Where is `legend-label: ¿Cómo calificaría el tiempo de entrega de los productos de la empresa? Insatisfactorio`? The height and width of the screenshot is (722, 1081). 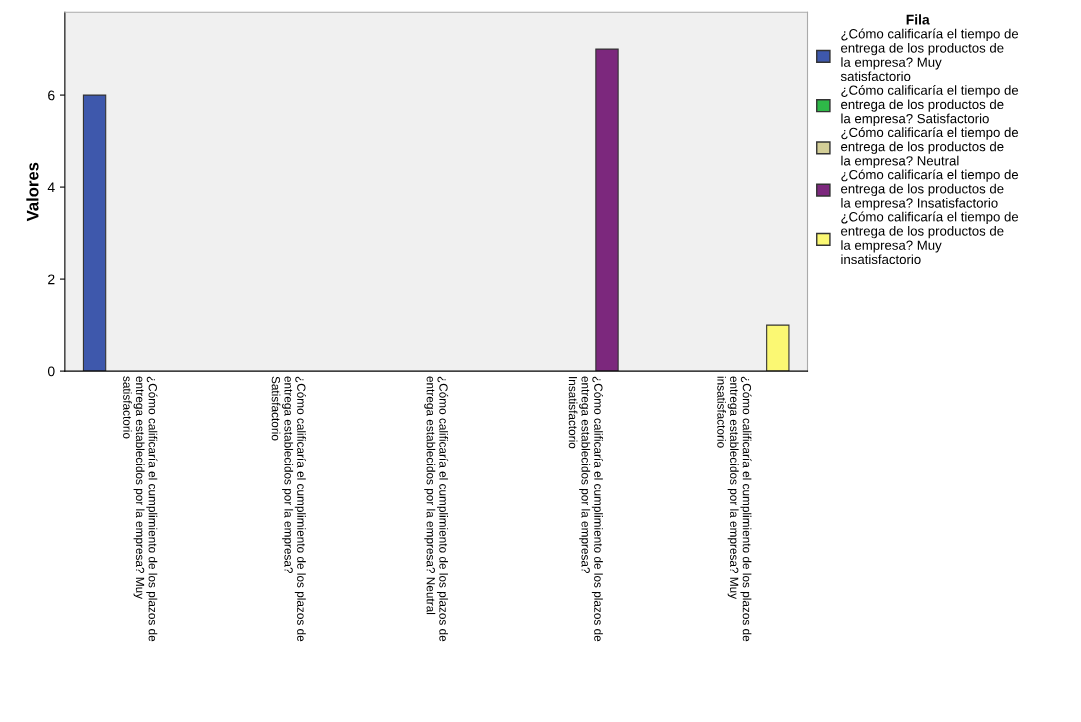
legend-label: ¿Cómo calificaría el tiempo de entrega de los productos de la empresa? Insatisfactorio is located at coordinates (930, 190).